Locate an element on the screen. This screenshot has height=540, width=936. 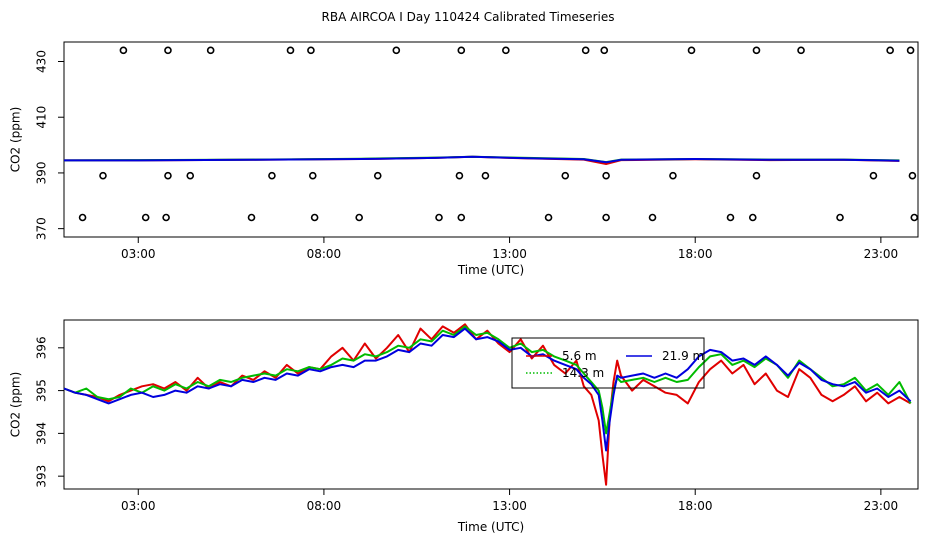
chart0-series-line-blue is located at coordinates (482, 159).